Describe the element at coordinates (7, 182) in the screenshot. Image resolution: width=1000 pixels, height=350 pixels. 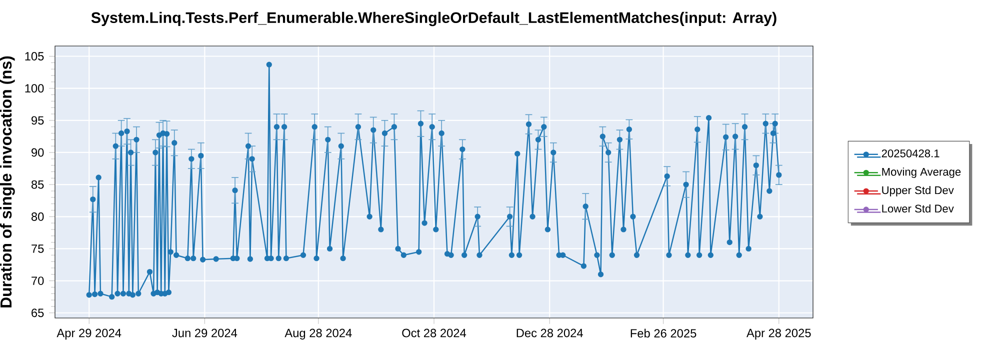
I see `y-axis-title: Duration of single invocation (ns)` at that location.